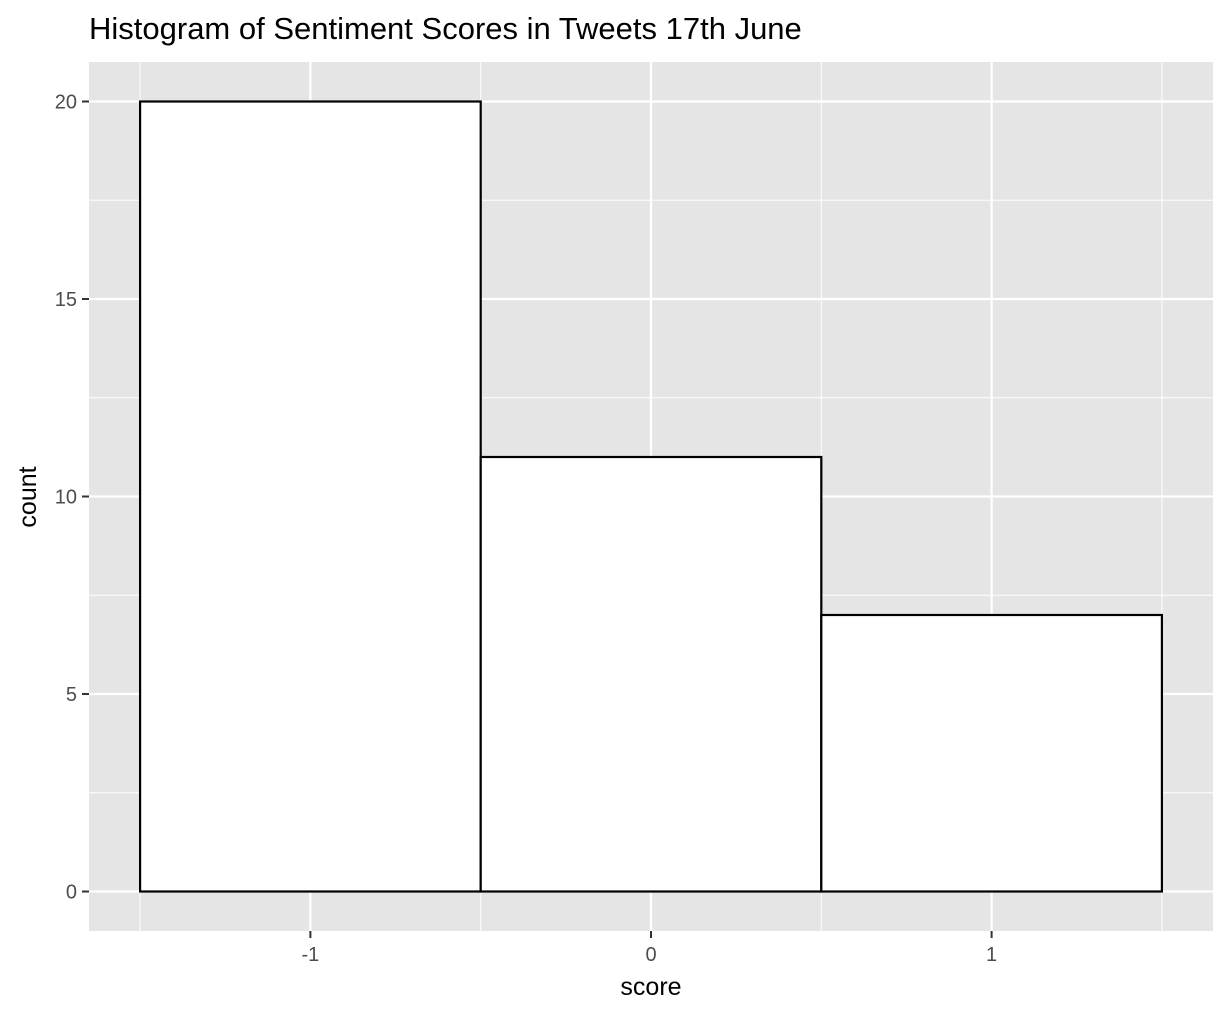 Image resolution: width=1230 pixels, height=1016 pixels. I want to click on y-tick-label: 0, so click(71, 893).